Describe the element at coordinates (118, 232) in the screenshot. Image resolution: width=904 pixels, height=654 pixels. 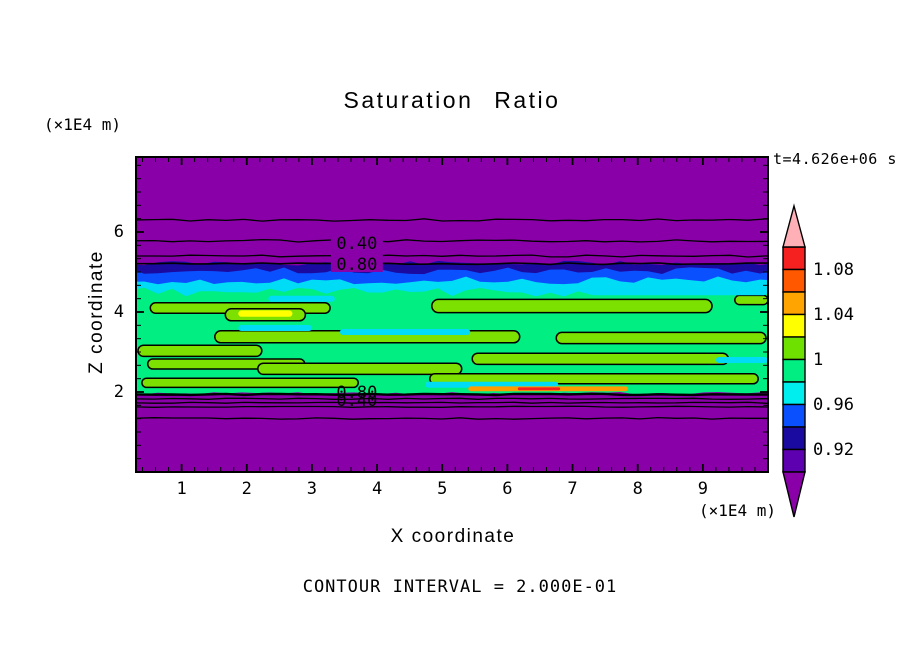
I see `y-tick-label: 6` at that location.